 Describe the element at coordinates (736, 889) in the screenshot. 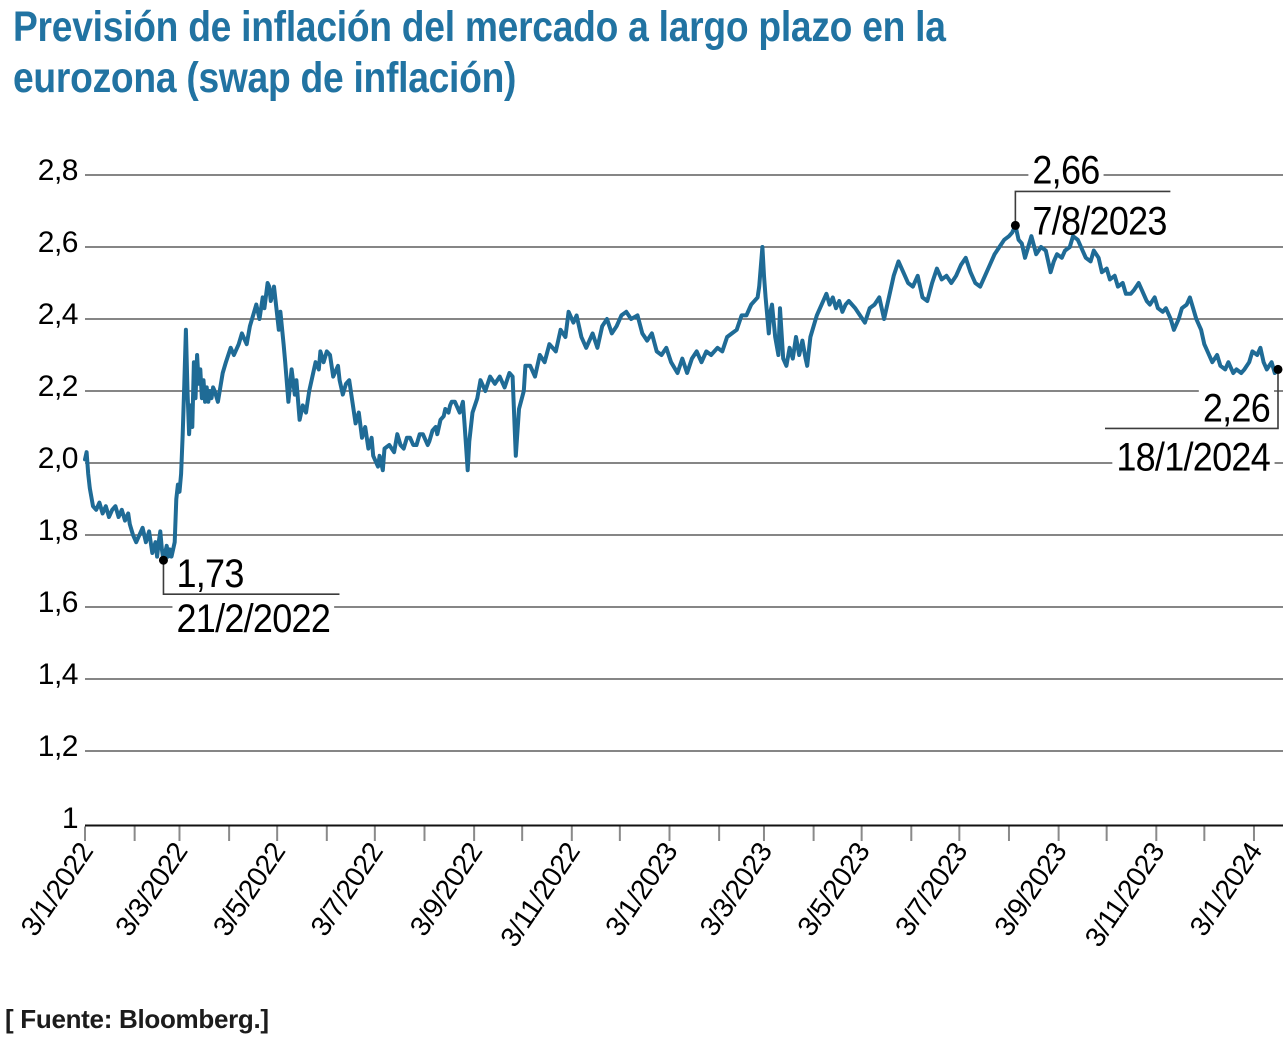

I see `x-axis-label: 3/3/2023` at that location.